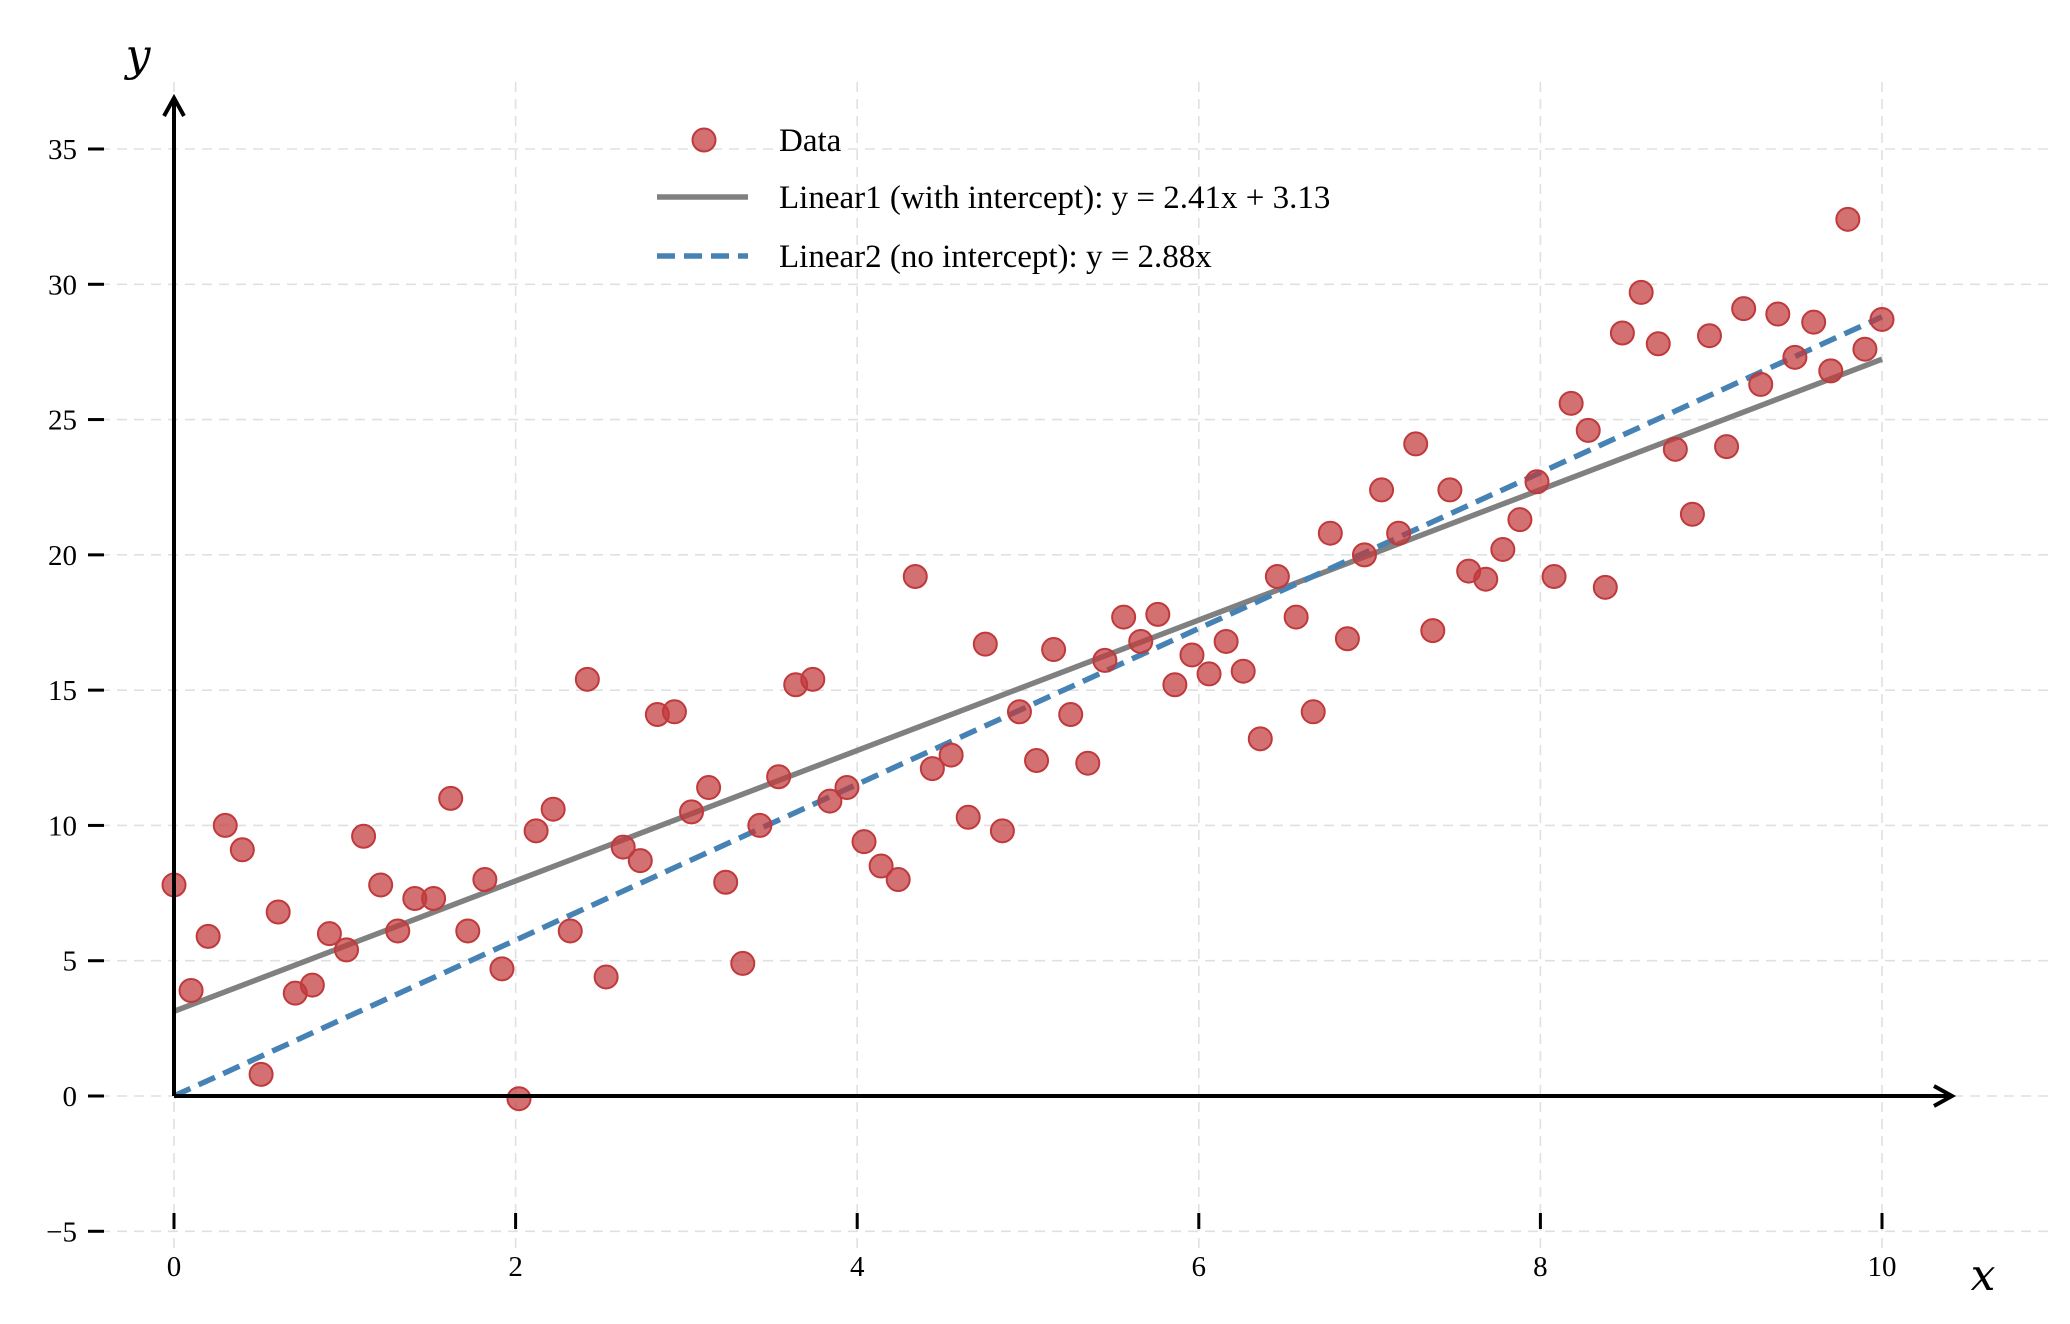  What do you see at coordinates (61, 1232) in the screenshot?
I see `y-tick-label: −5` at bounding box center [61, 1232].